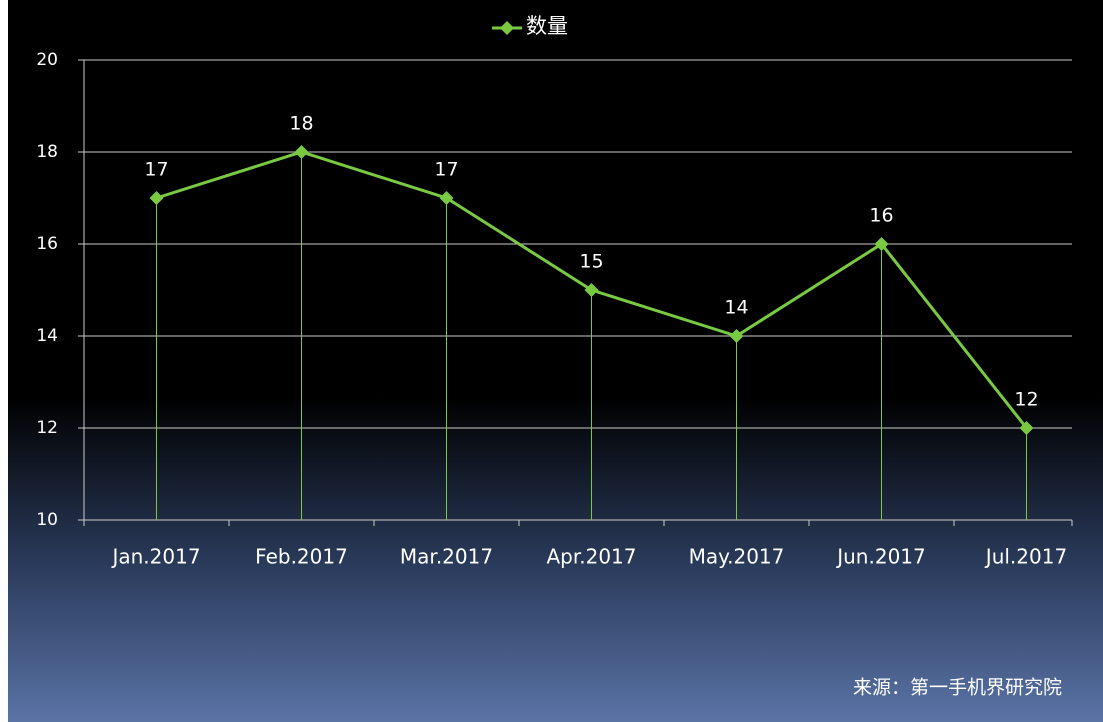 Image resolution: width=1103 pixels, height=722 pixels. What do you see at coordinates (47, 60) in the screenshot?
I see `y-tick-label: 20` at bounding box center [47, 60].